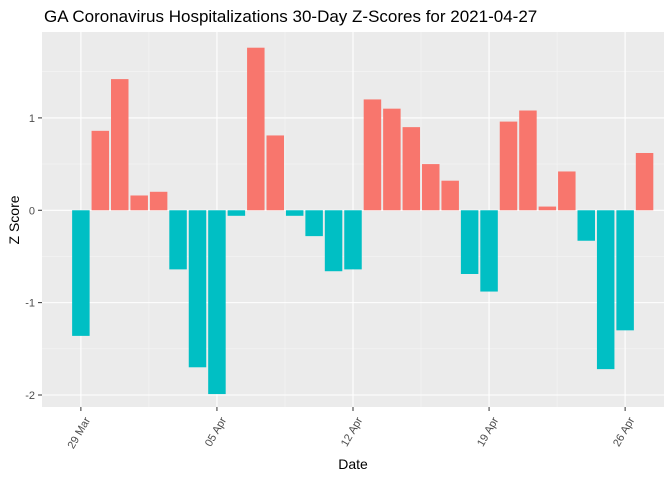 This screenshot has height=480, width=672. Describe the element at coordinates (33, 257) in the screenshot. I see `y-axis: -2 -1 0 1` at that location.